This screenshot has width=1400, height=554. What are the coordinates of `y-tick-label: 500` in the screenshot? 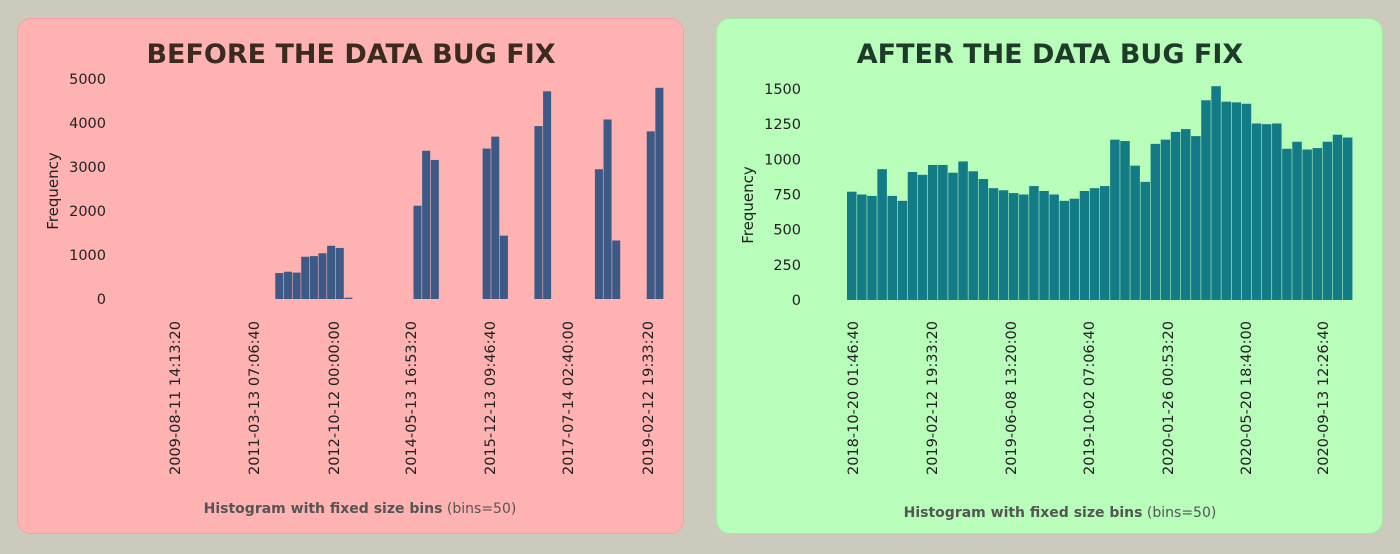 It's located at (787, 231).